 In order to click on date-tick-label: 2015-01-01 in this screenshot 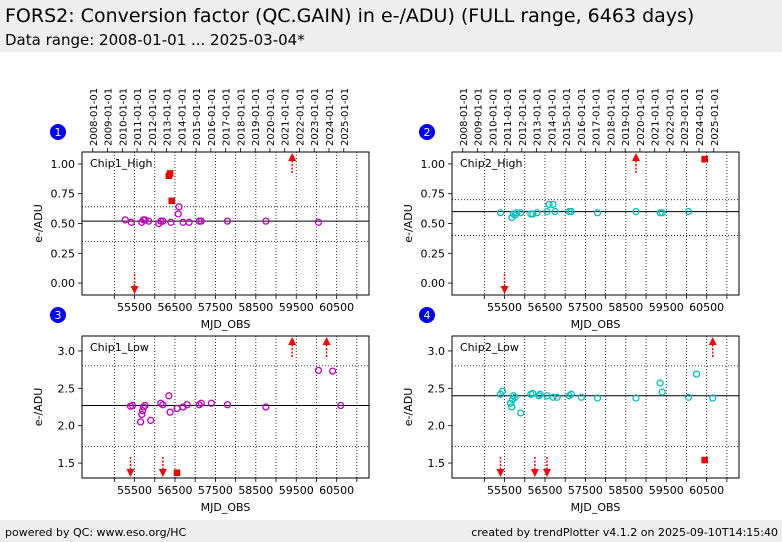, I will do `click(197, 117)`.